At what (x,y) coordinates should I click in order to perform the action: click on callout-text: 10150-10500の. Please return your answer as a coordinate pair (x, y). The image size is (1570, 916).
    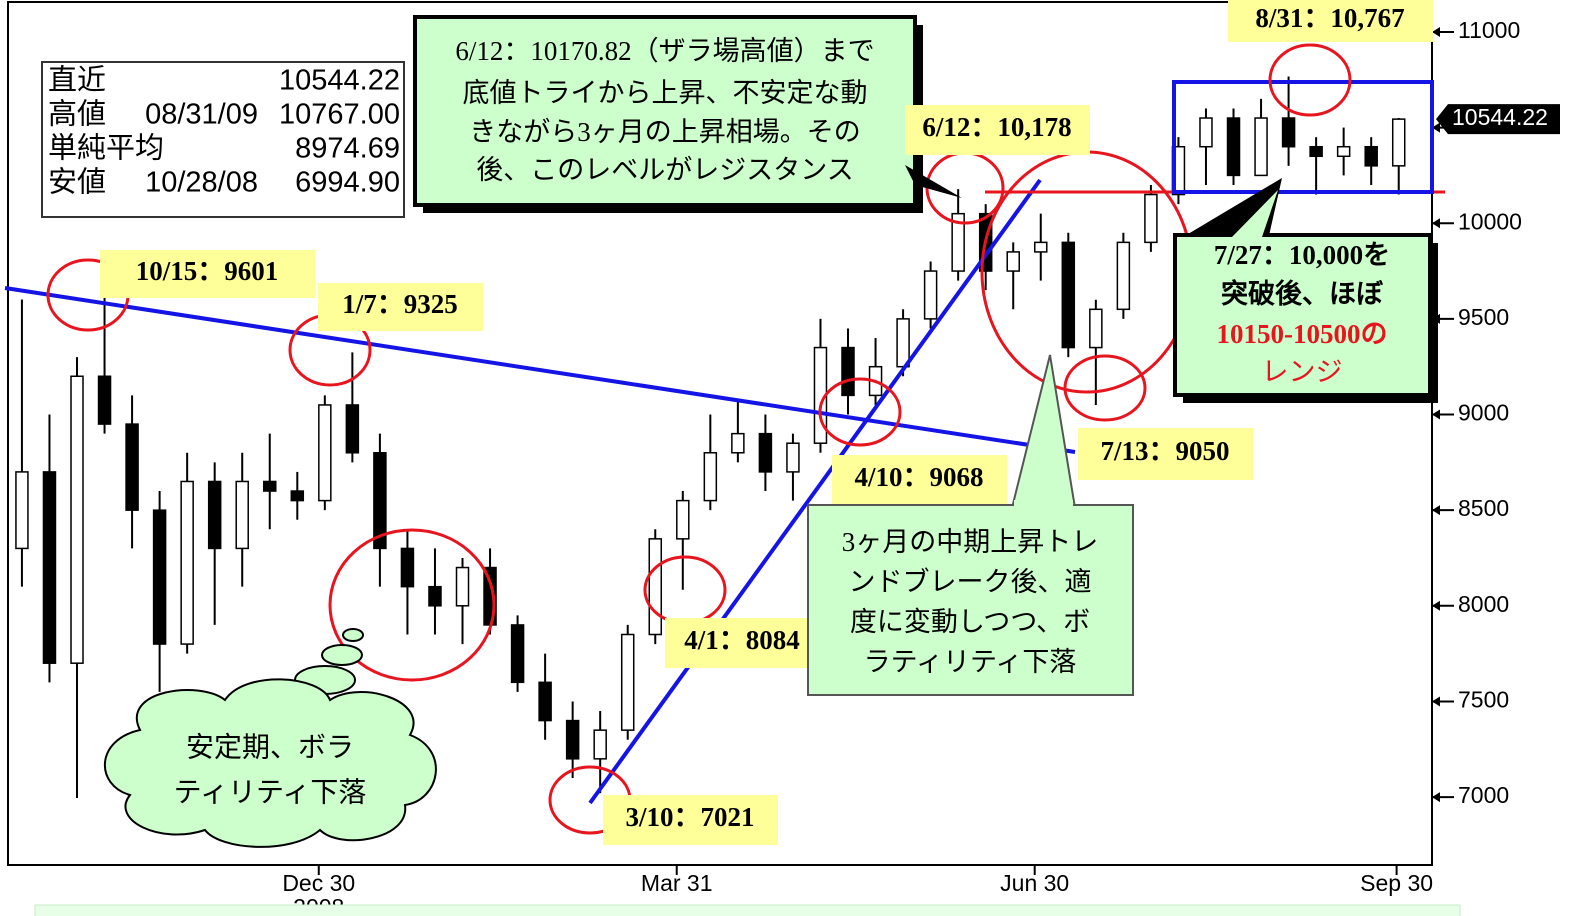
    Looking at the image, I should click on (1302, 334).